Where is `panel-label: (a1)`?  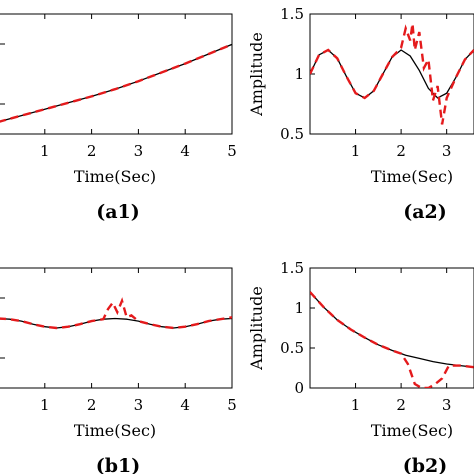 panel-label: (a1) is located at coordinates (118, 212).